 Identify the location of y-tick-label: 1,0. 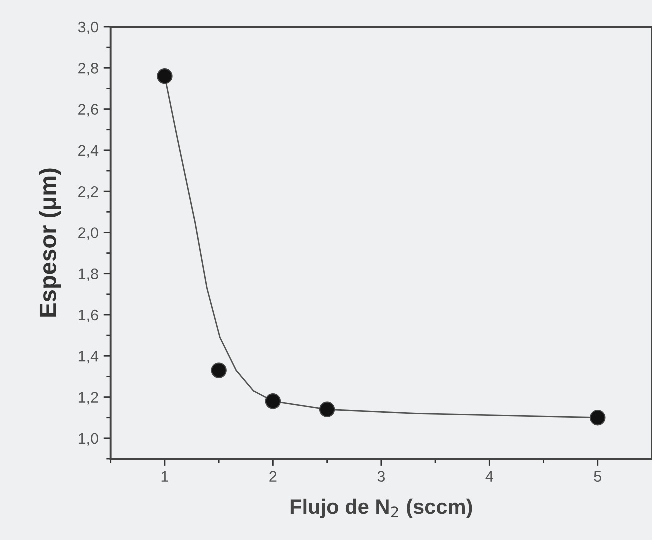
(88, 439).